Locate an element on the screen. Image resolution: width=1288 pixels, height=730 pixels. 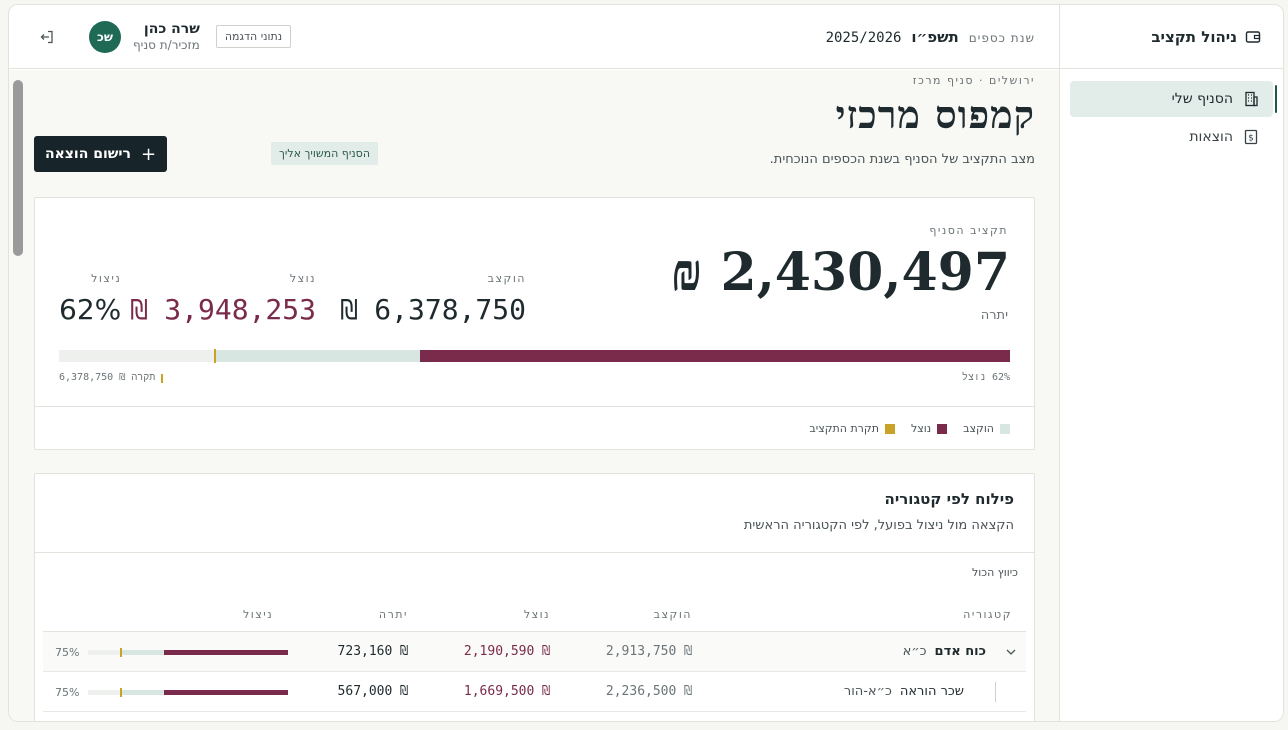
spent-value: 3,948,253 ₪ is located at coordinates (223, 309).